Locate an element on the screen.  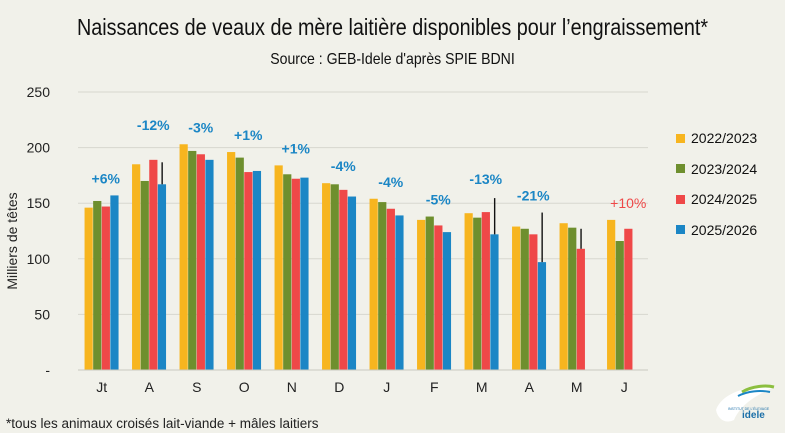
y-tick-label: 150 is located at coordinates (39, 203).